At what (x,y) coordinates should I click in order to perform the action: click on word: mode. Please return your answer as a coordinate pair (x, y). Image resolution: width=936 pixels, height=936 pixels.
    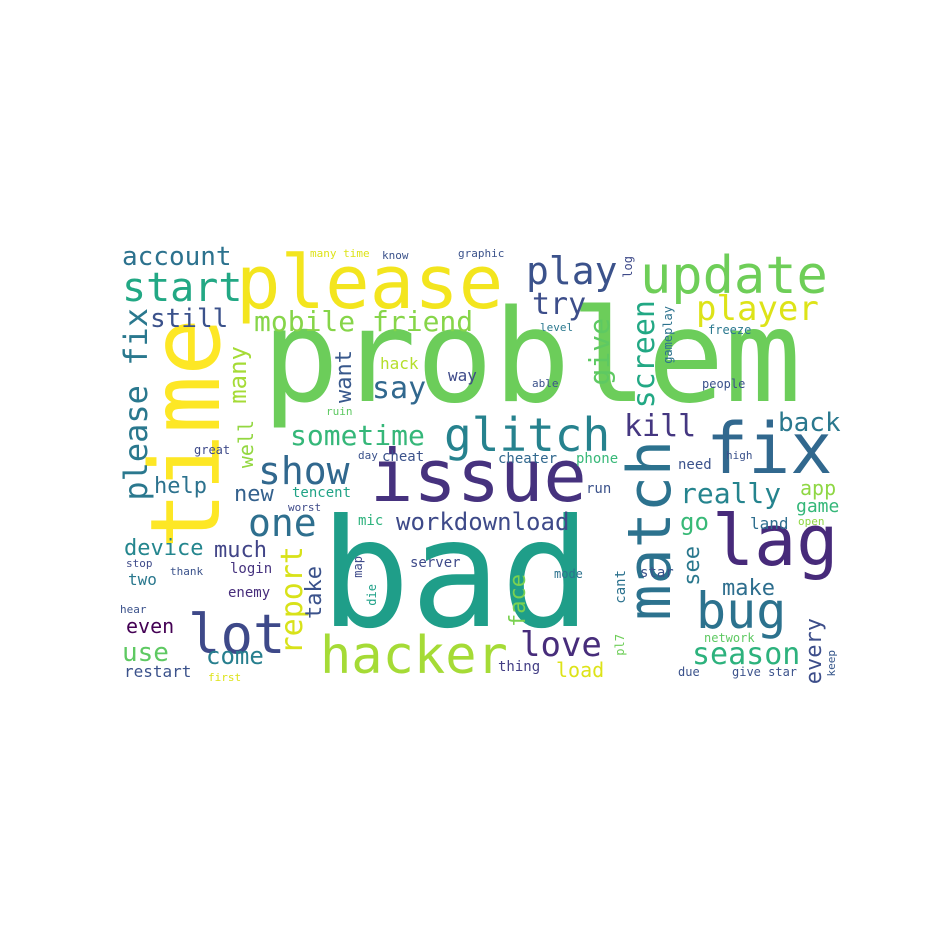
    Looking at the image, I should click on (568, 574).